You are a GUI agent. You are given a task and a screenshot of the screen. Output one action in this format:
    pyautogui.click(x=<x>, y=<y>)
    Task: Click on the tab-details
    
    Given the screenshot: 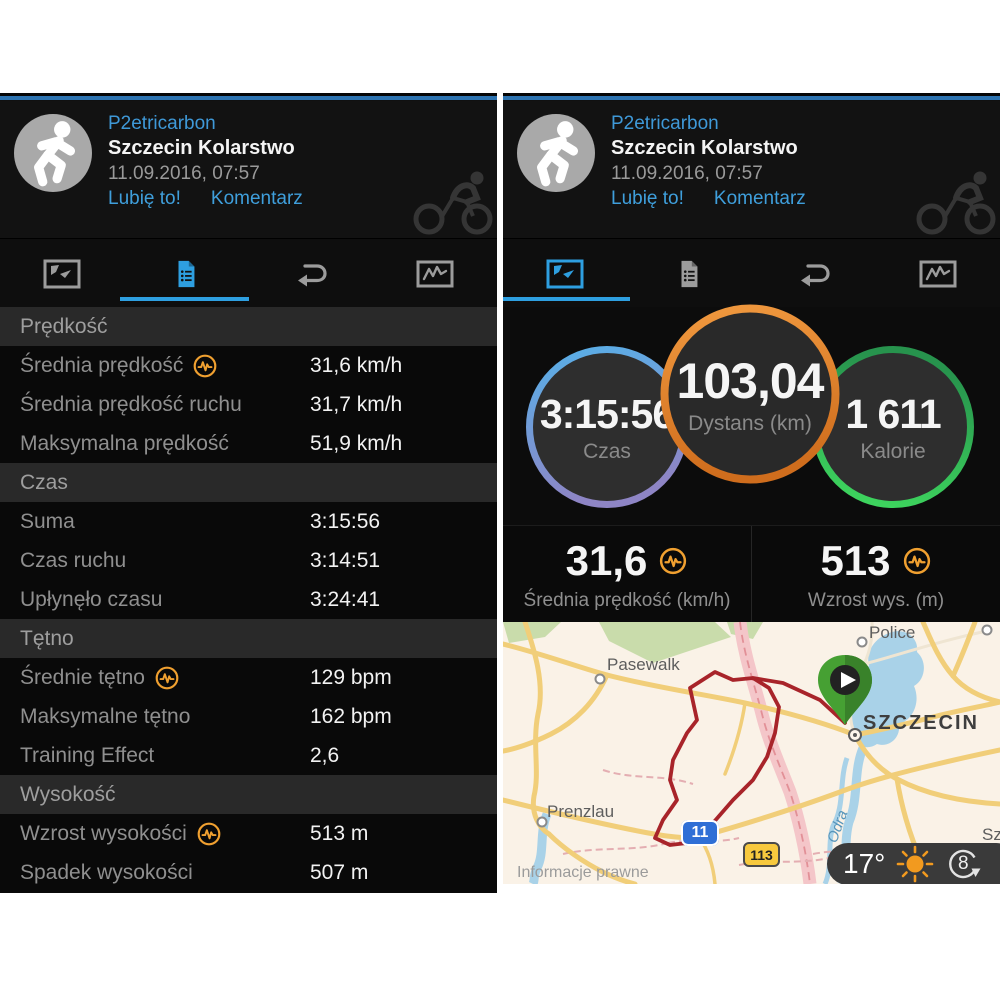 What is the action you would take?
    pyautogui.click(x=689, y=273)
    